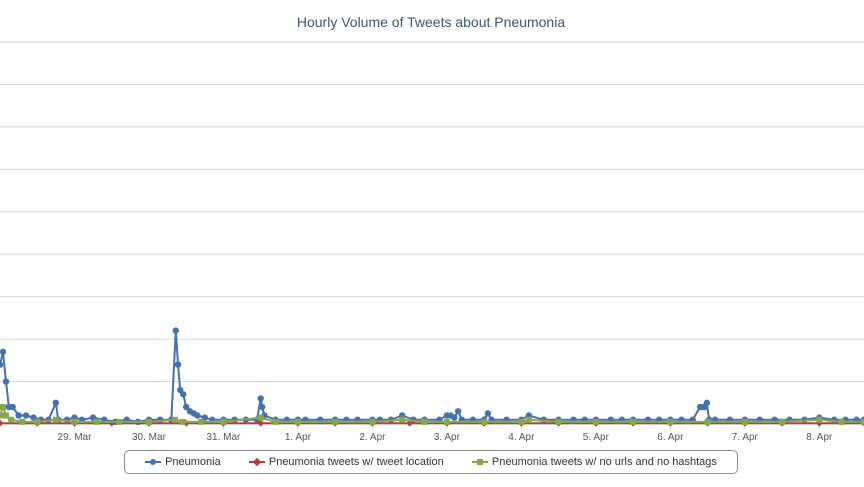  I want to click on x-tick-label-0: 29. Mar, so click(75, 437).